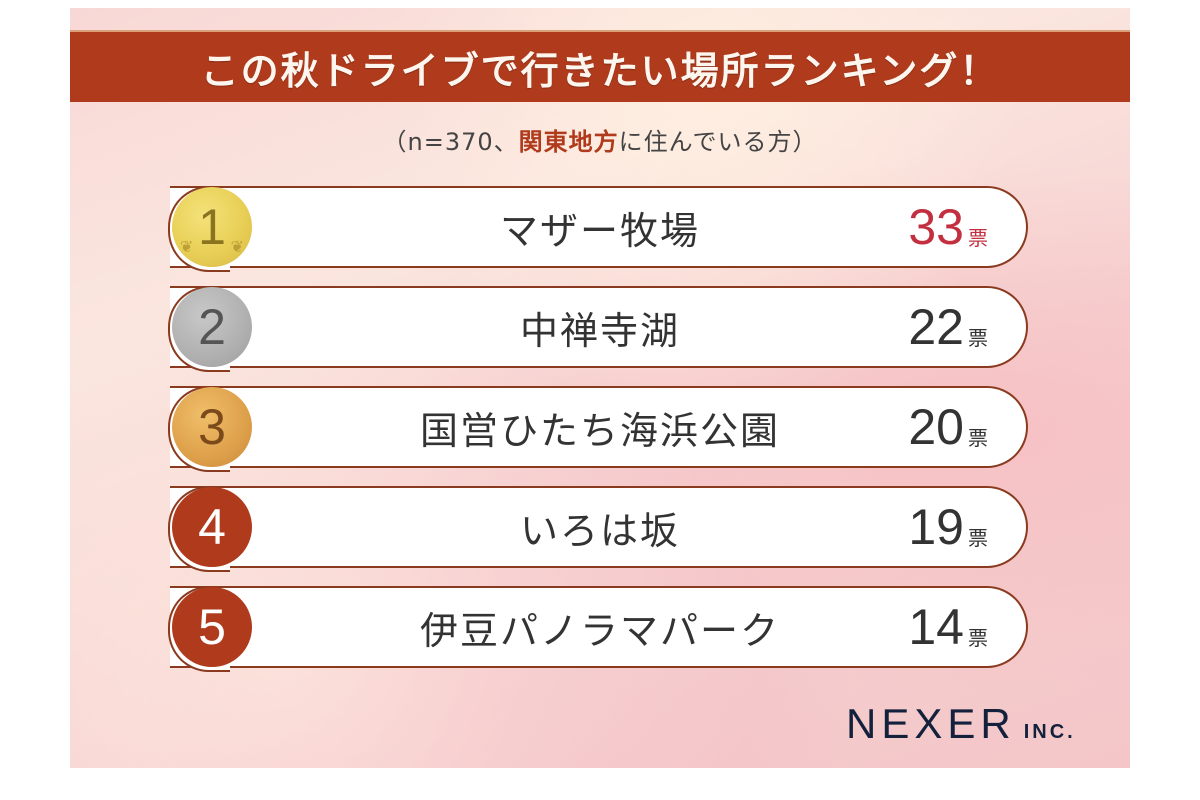 The width and height of the screenshot is (1200, 800). I want to click on vote-count: 33 票, so click(948, 227).